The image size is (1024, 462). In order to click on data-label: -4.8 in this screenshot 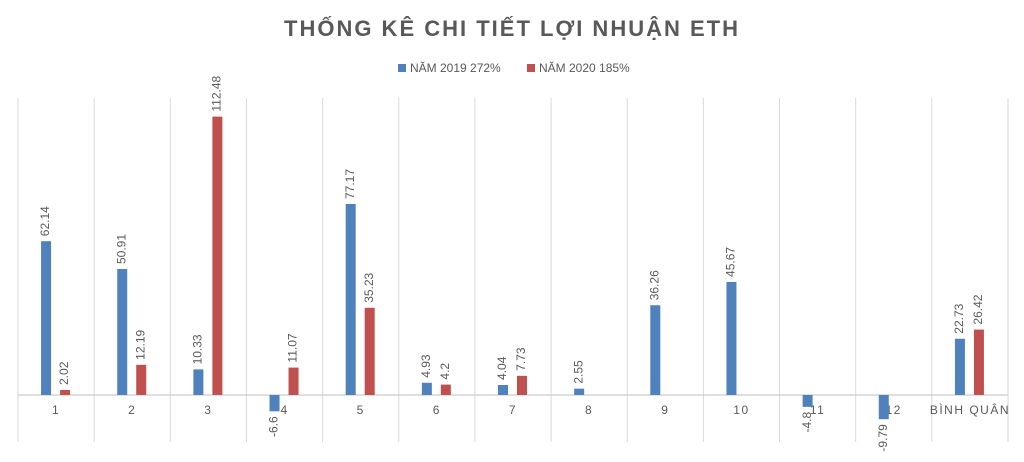, I will do `click(807, 422)`.